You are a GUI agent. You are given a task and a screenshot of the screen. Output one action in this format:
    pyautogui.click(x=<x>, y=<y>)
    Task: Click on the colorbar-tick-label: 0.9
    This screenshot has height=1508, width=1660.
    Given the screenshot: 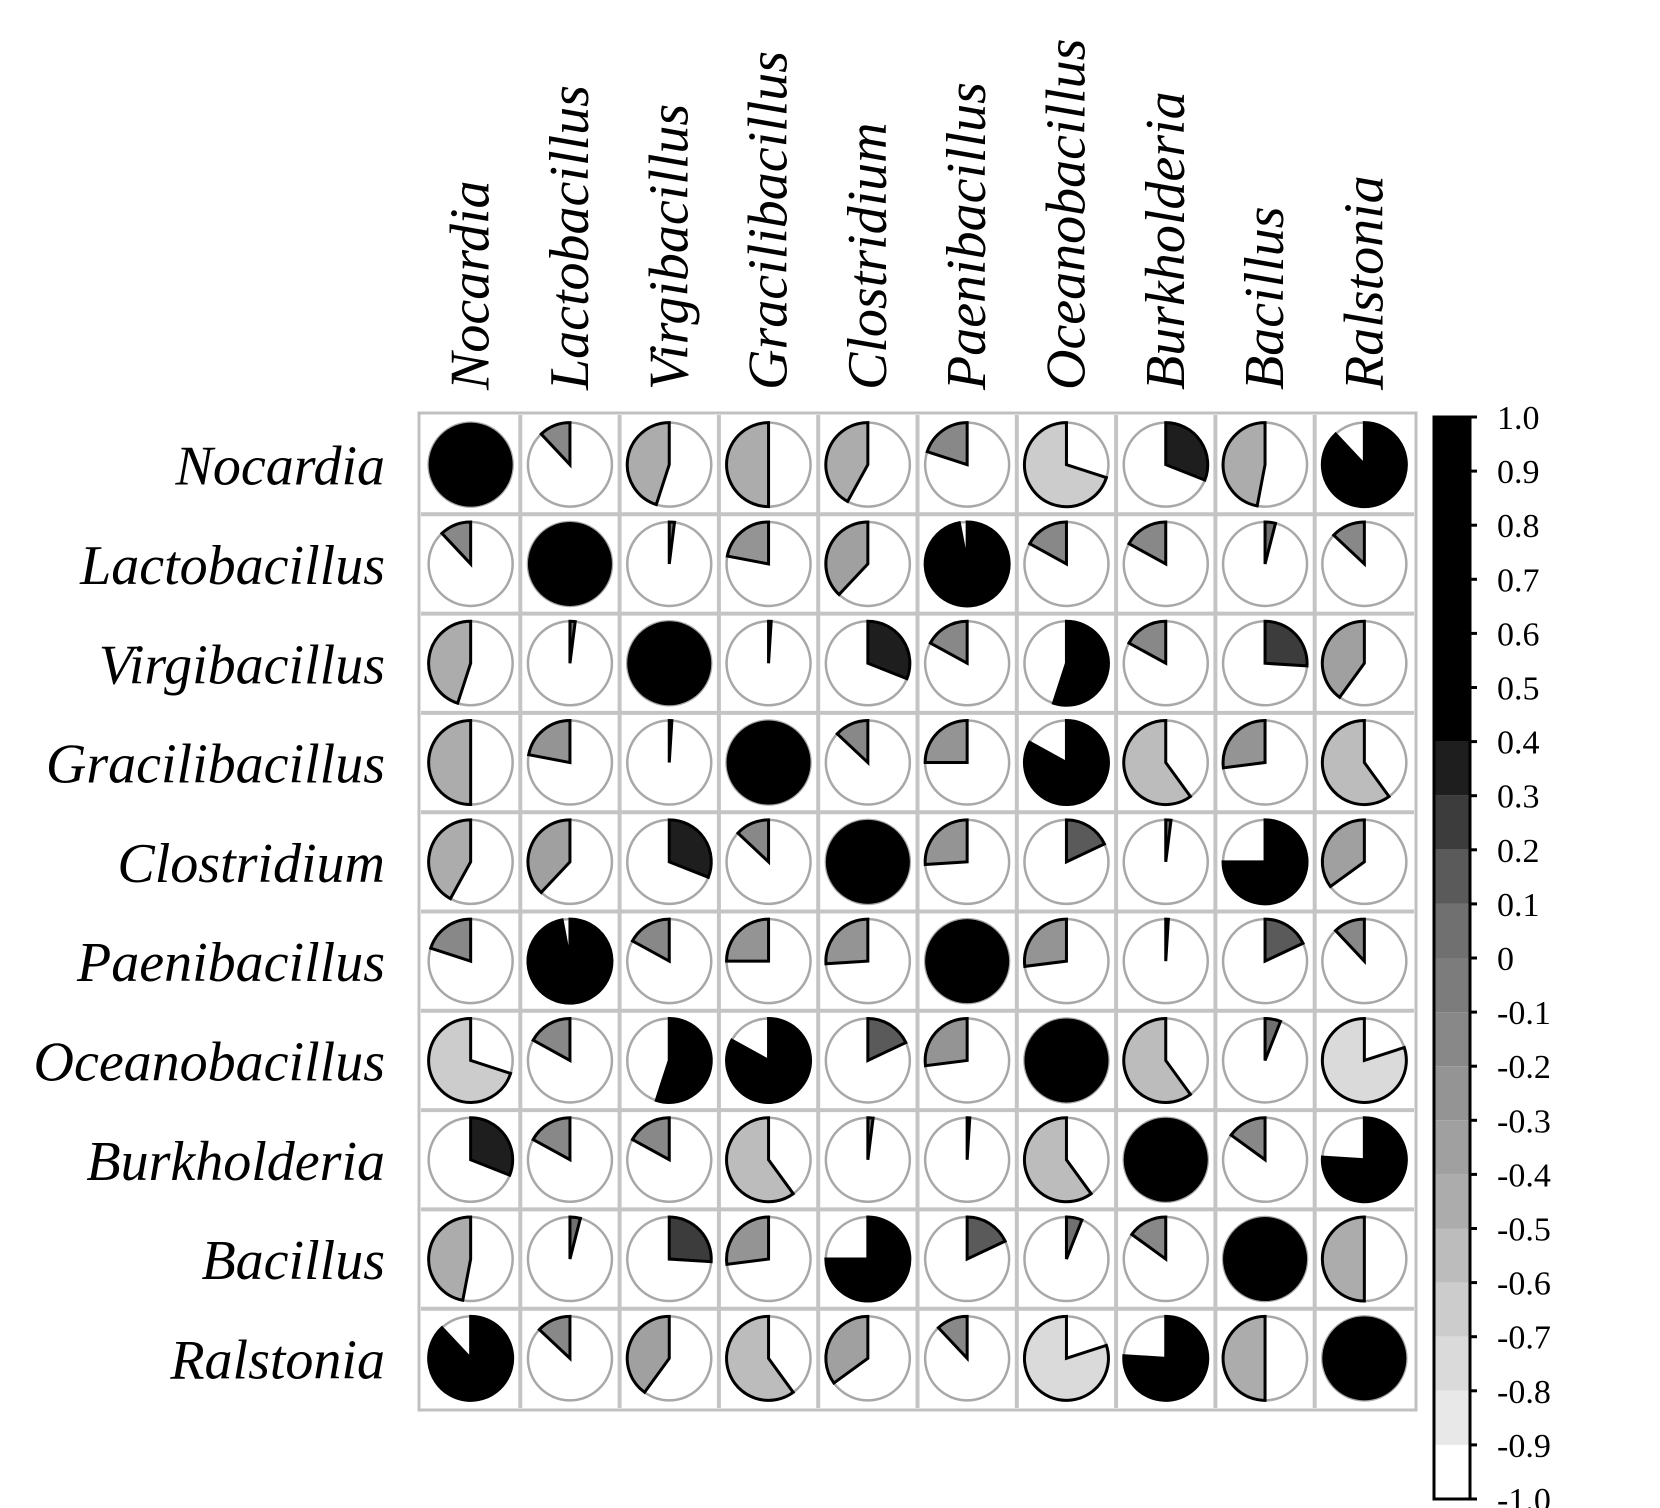 What is the action you would take?
    pyautogui.click(x=1518, y=472)
    